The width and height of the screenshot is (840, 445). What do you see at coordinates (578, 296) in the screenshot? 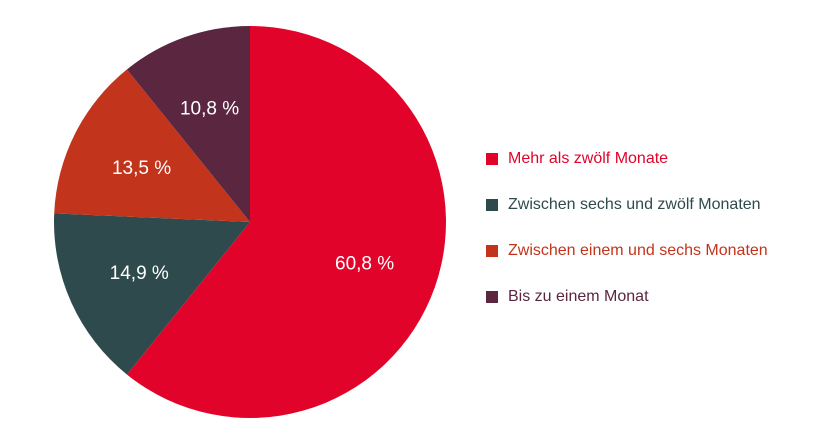
I see `legend-label: Bis zu einem Monat` at bounding box center [578, 296].